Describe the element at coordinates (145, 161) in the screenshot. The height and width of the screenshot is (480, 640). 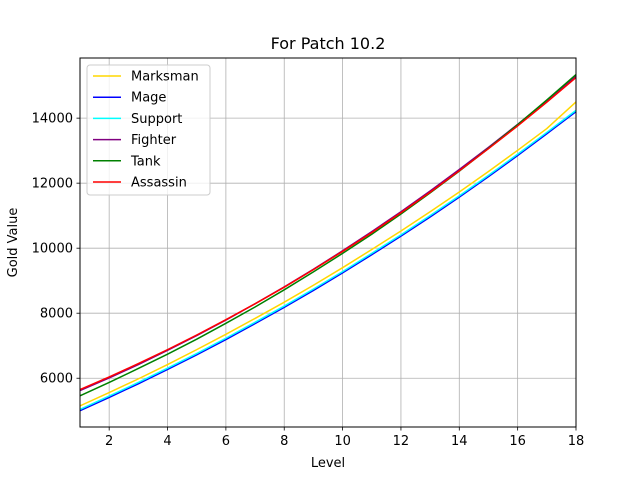
I see `legend-label-tank: Tank` at that location.